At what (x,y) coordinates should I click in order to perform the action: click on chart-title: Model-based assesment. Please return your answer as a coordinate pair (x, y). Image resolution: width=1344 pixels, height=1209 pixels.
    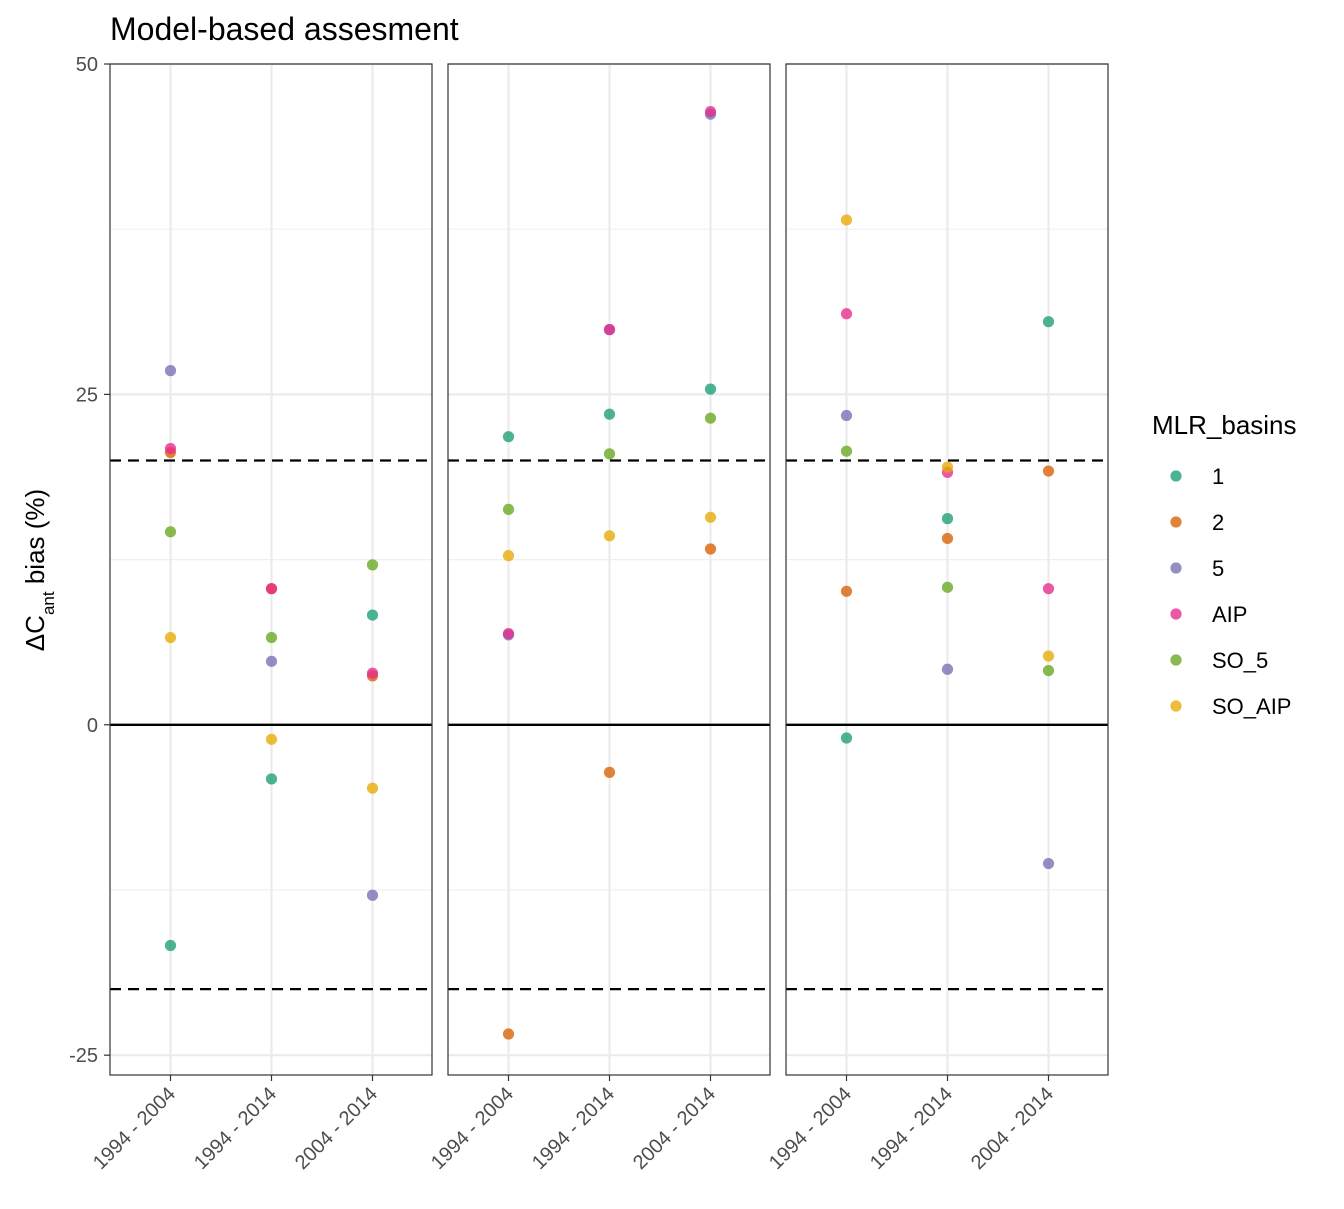
    Looking at the image, I should click on (284, 29).